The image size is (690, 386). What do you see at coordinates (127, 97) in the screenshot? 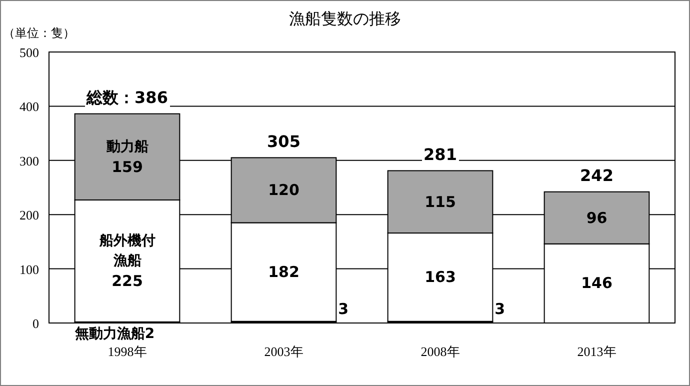
I see `total-label: 総数：386` at bounding box center [127, 97].